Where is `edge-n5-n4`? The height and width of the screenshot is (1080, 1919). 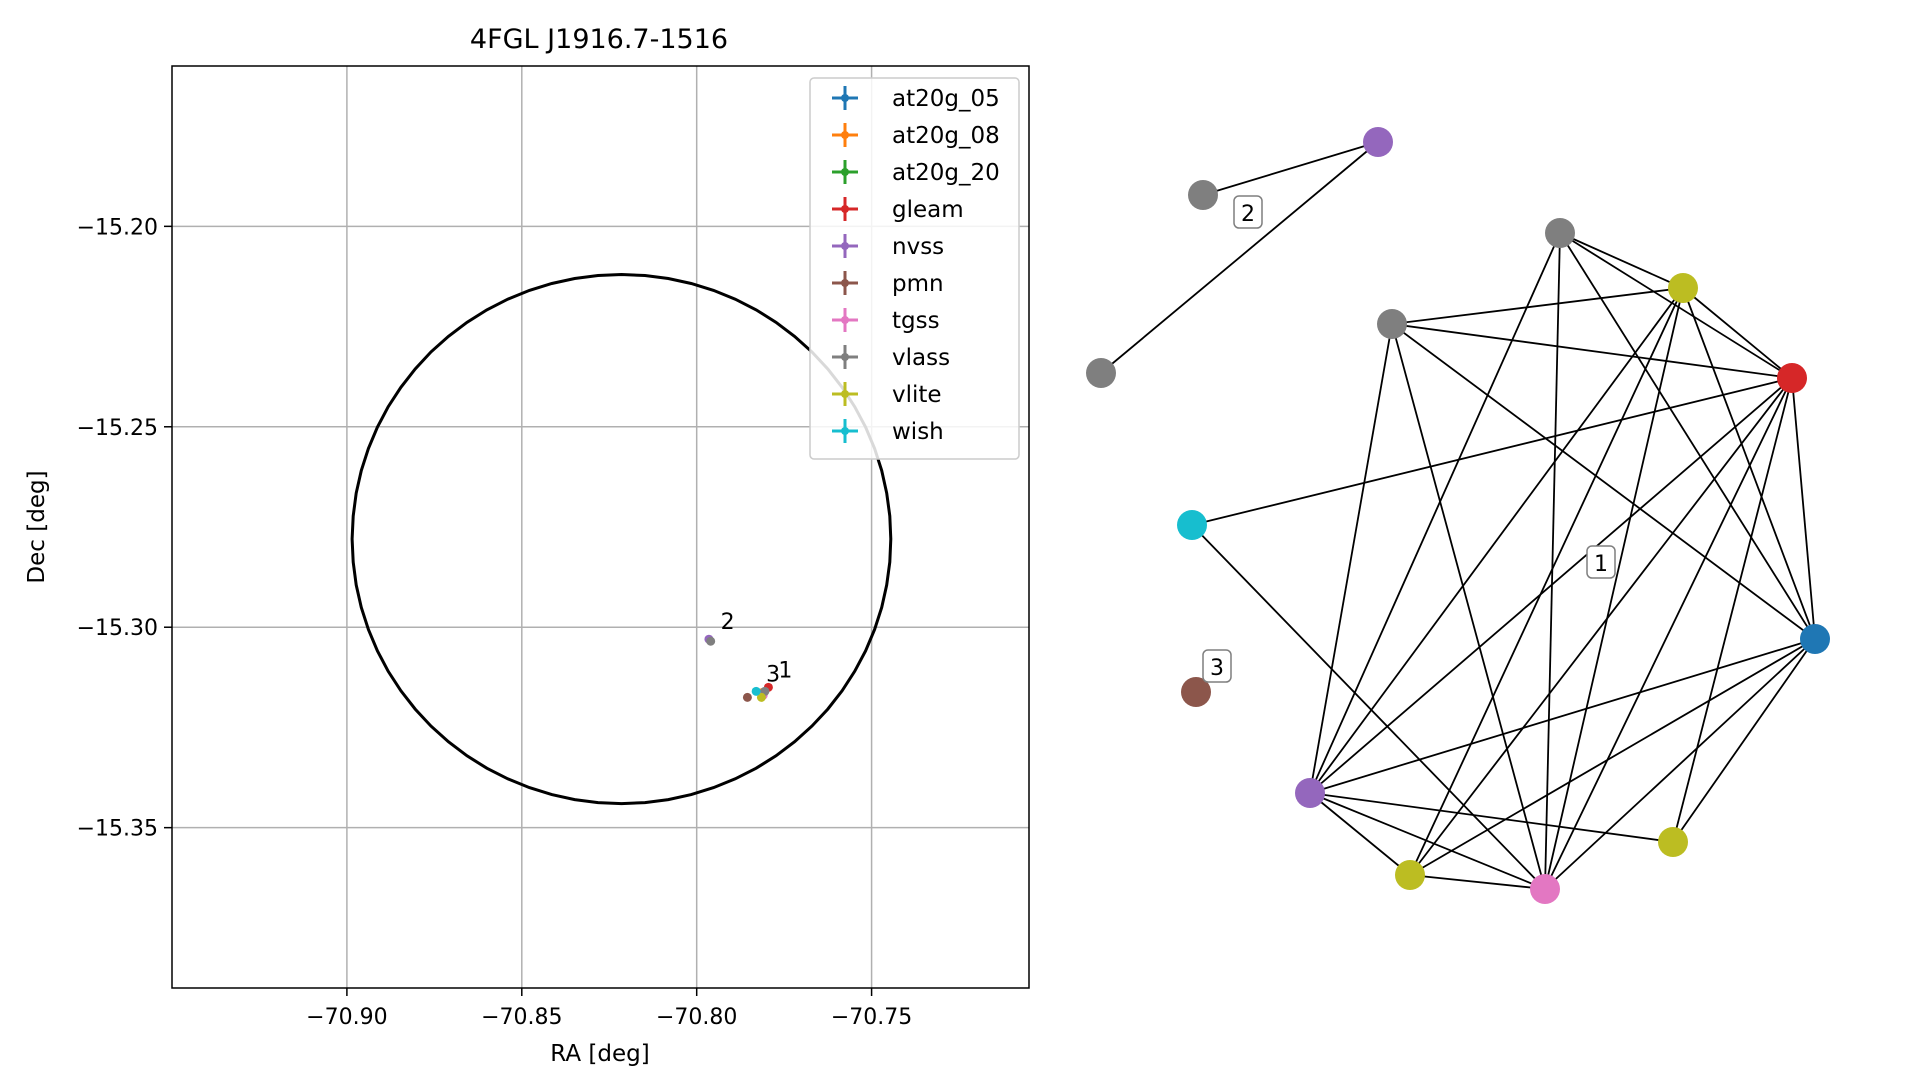 edge-n5-n4 is located at coordinates (1537, 306).